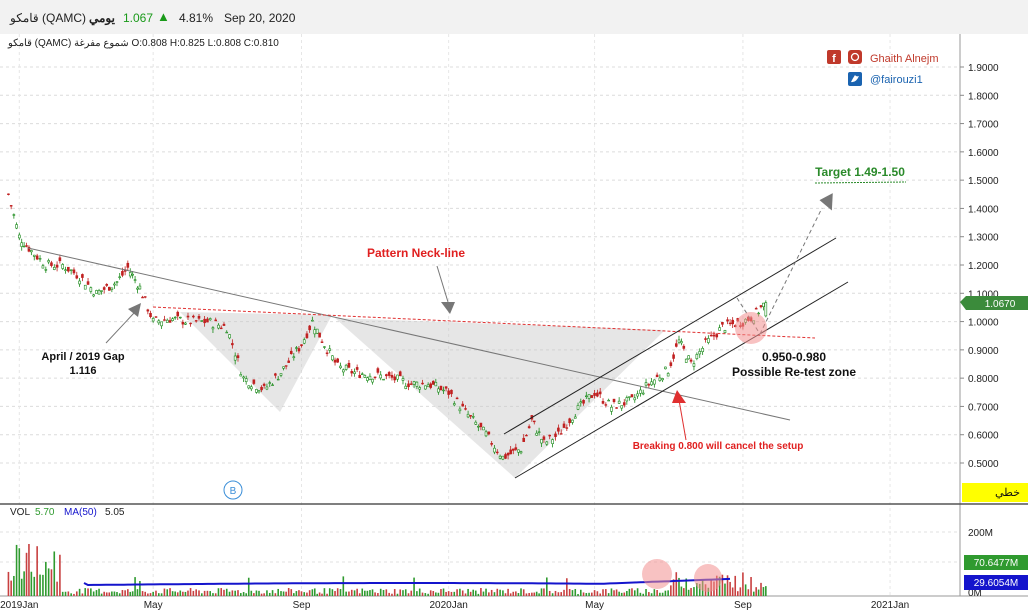 This screenshot has height=612, width=1028. Describe the element at coordinates (302, 605) in the screenshot. I see `time-tick-label: Sep` at that location.